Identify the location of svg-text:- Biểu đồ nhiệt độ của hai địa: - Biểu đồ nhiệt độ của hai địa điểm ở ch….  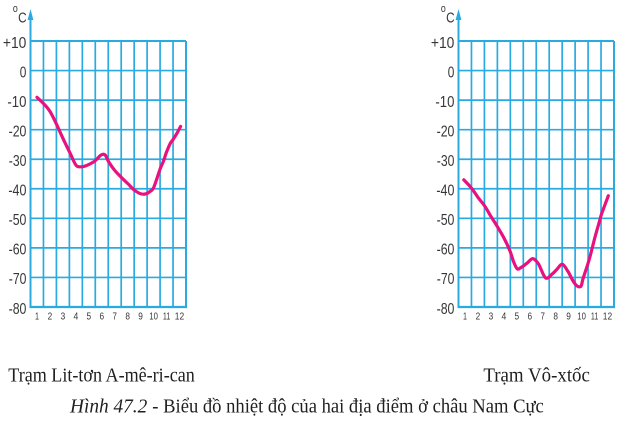
(348, 407).